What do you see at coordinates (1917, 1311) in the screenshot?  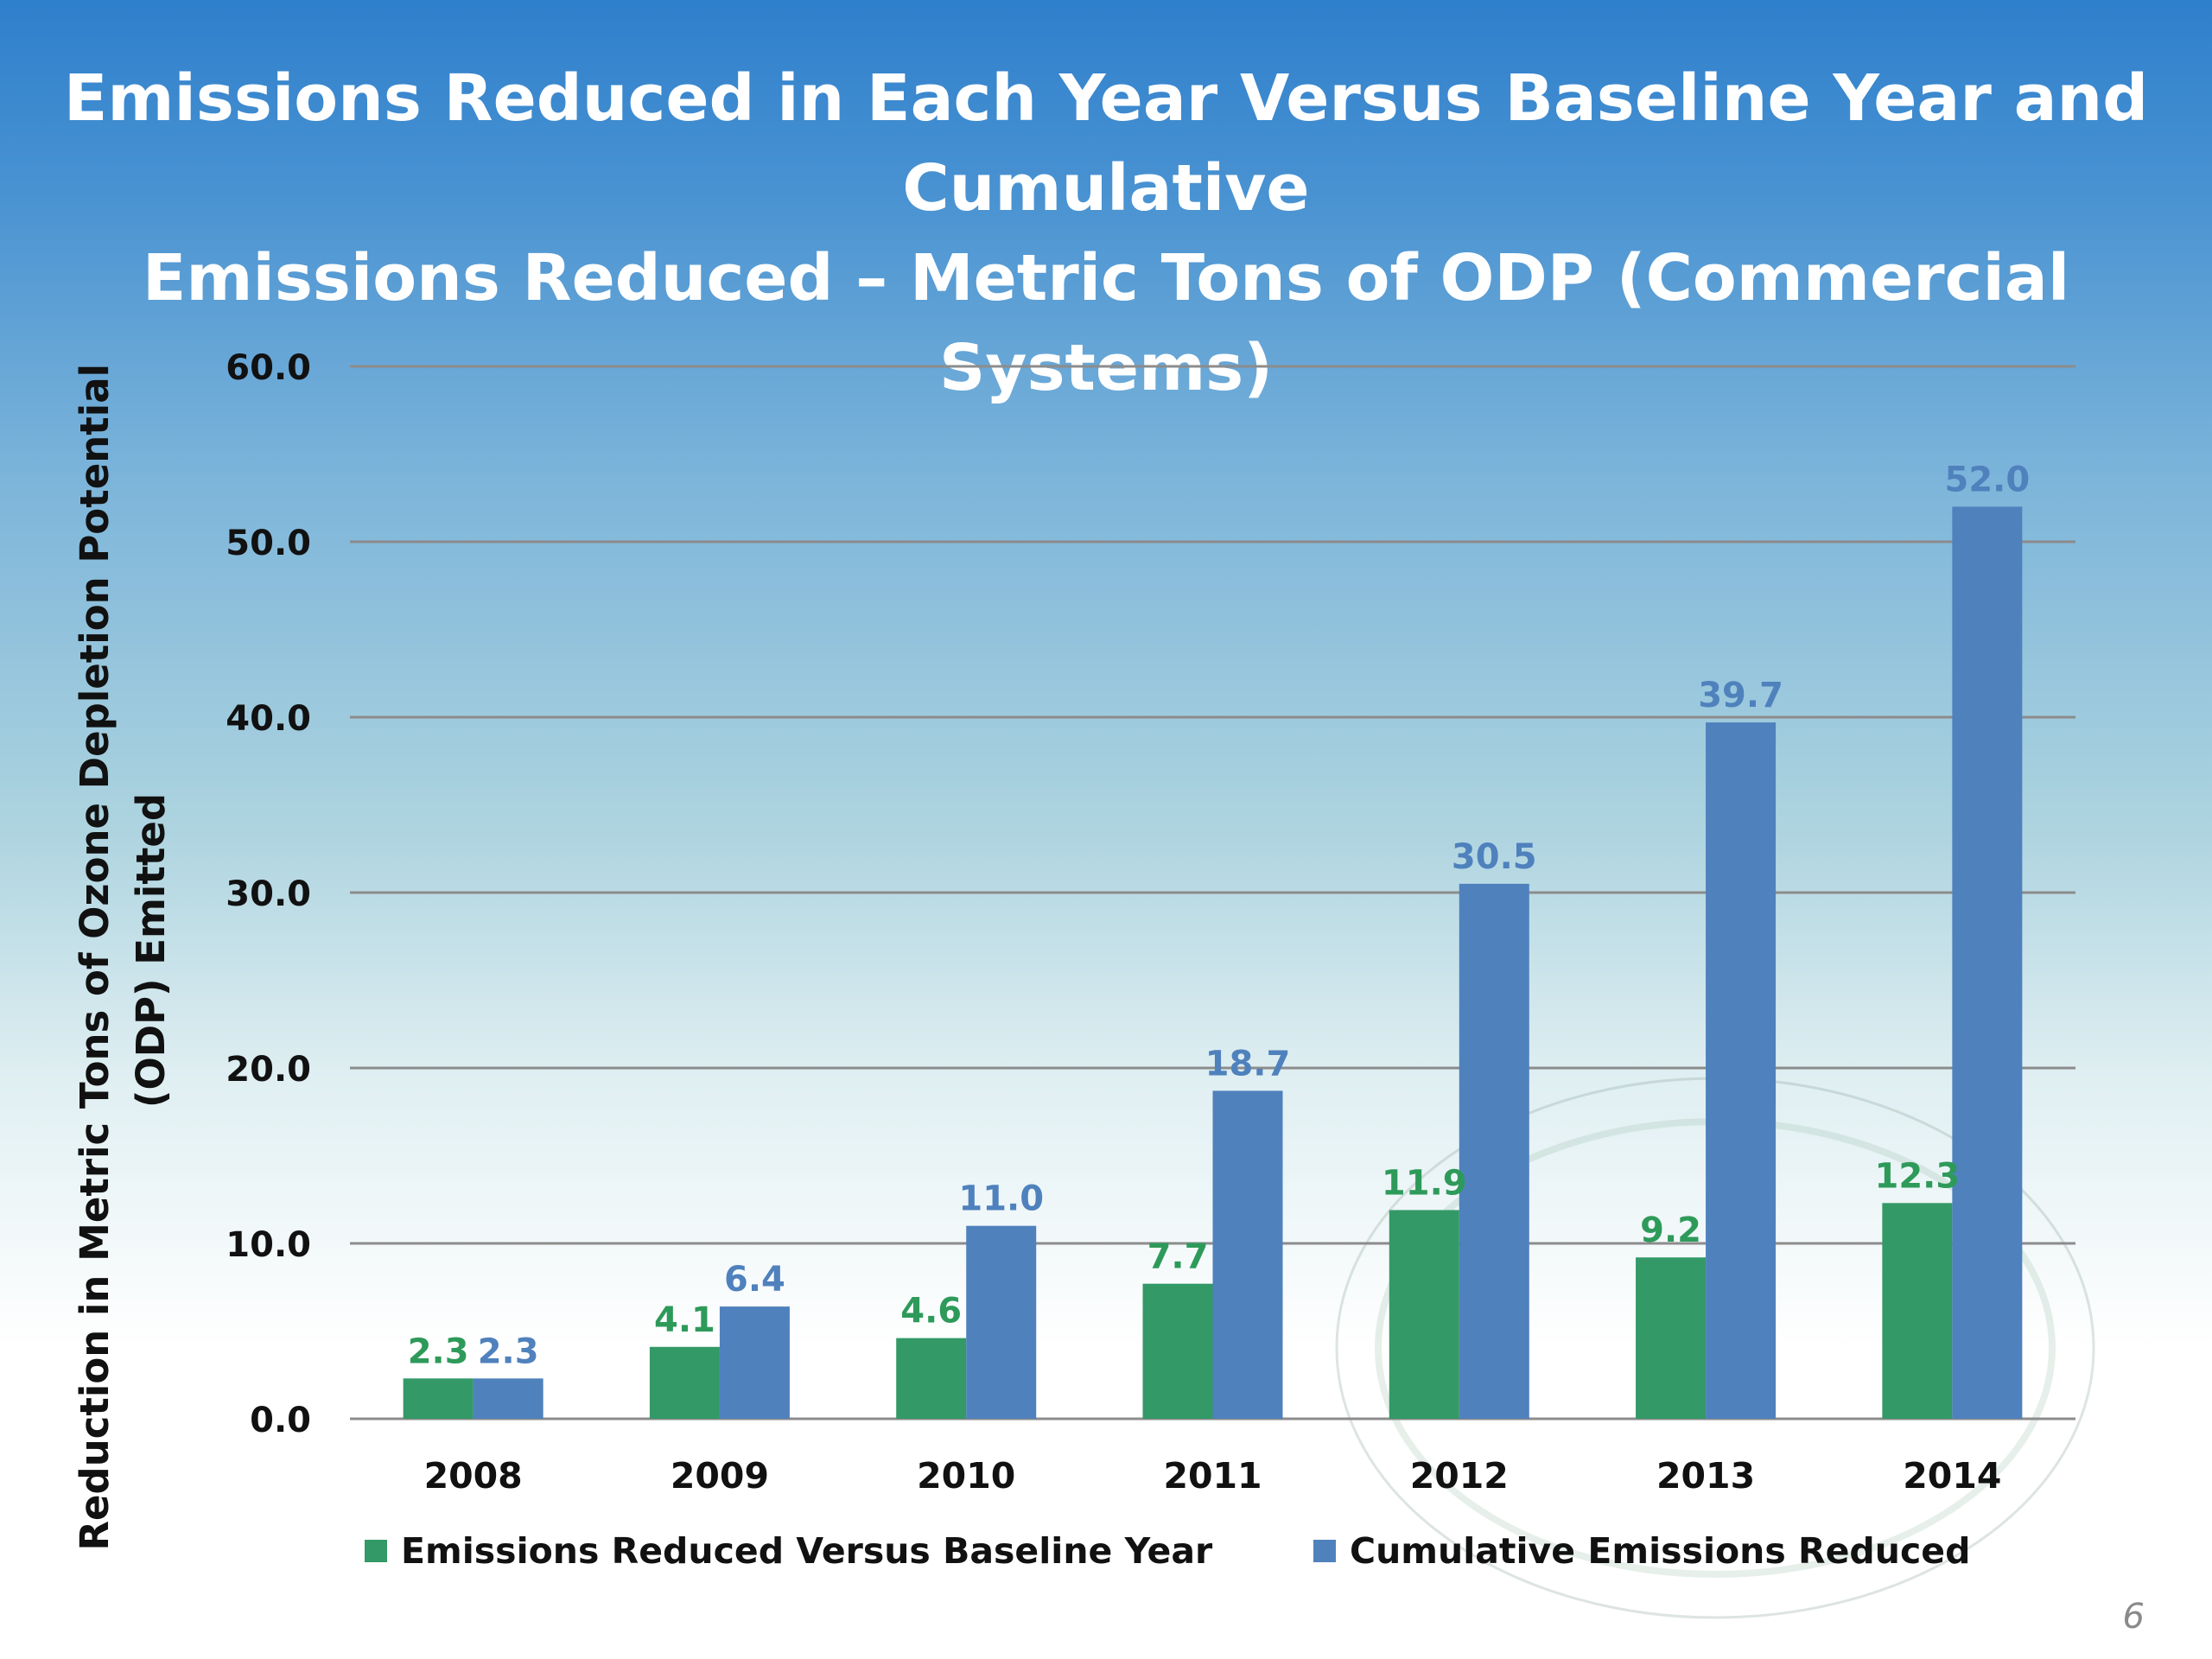 I see `bar-annual-2014` at bounding box center [1917, 1311].